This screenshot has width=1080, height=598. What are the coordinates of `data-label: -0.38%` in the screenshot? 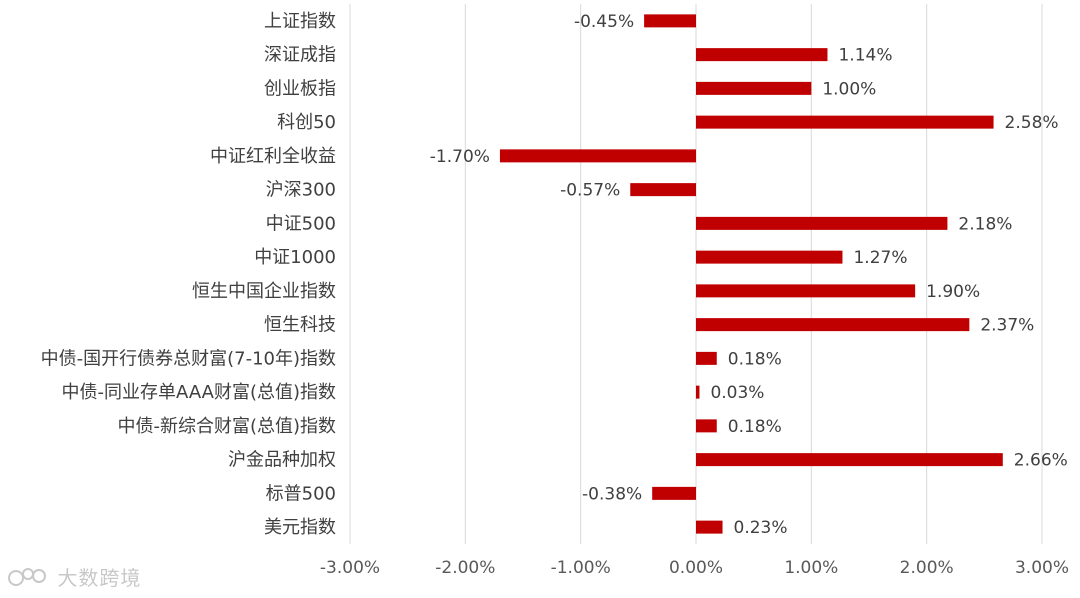 It's located at (612, 494).